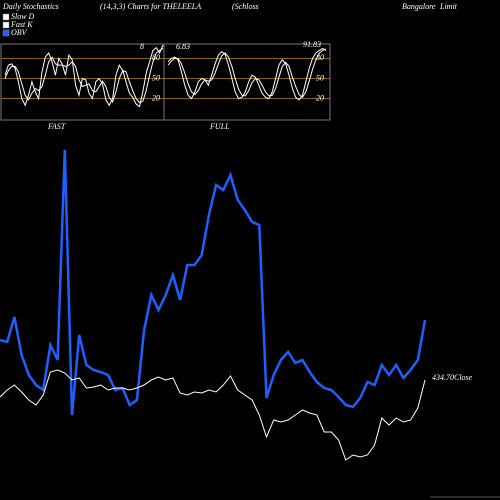 The height and width of the screenshot is (500, 500). Describe the element at coordinates (30, 6) in the screenshot. I see `header-text: Daily Stochastics` at that location.